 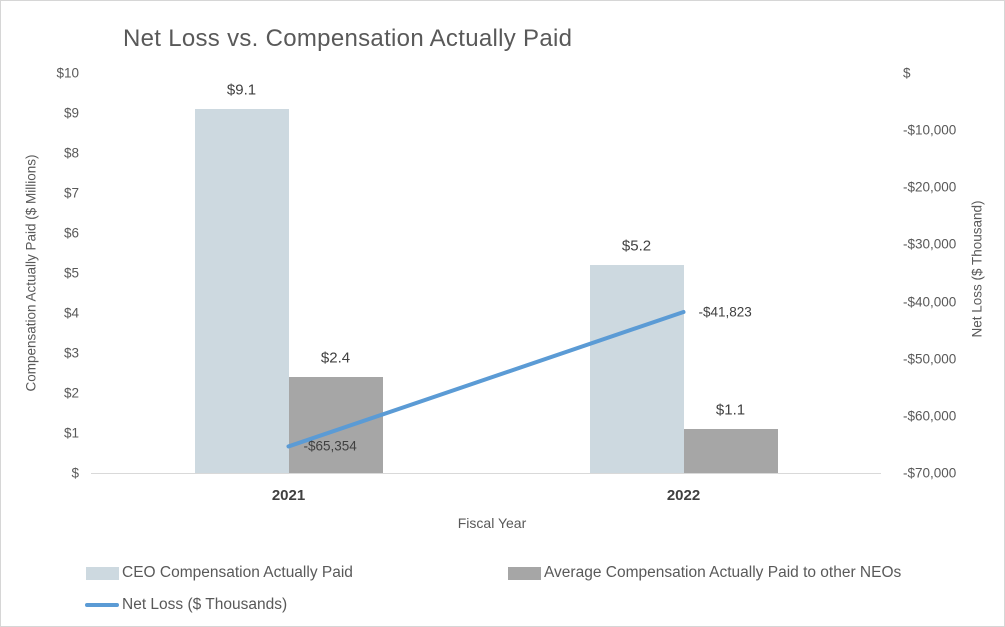 What do you see at coordinates (977, 269) in the screenshot?
I see `right-axis-title: Net Loss ($ Thousand)` at bounding box center [977, 269].